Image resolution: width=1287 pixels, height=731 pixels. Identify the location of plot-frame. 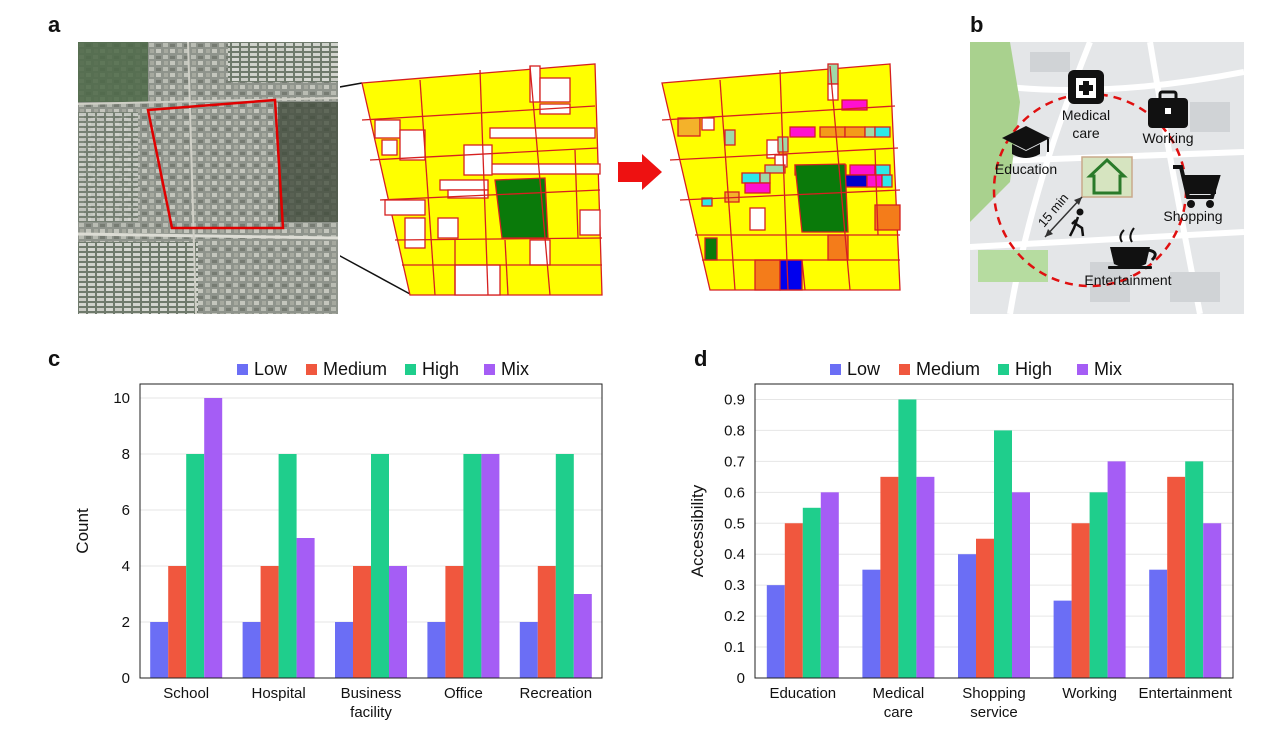
(371, 531).